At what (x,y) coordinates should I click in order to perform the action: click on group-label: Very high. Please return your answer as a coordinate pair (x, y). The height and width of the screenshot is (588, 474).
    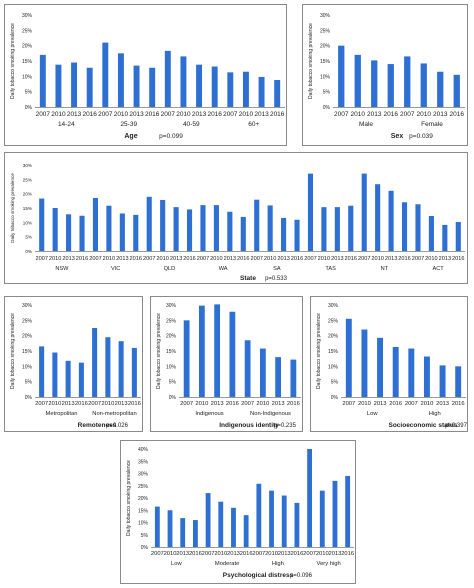
    Looking at the image, I should click on (329, 564).